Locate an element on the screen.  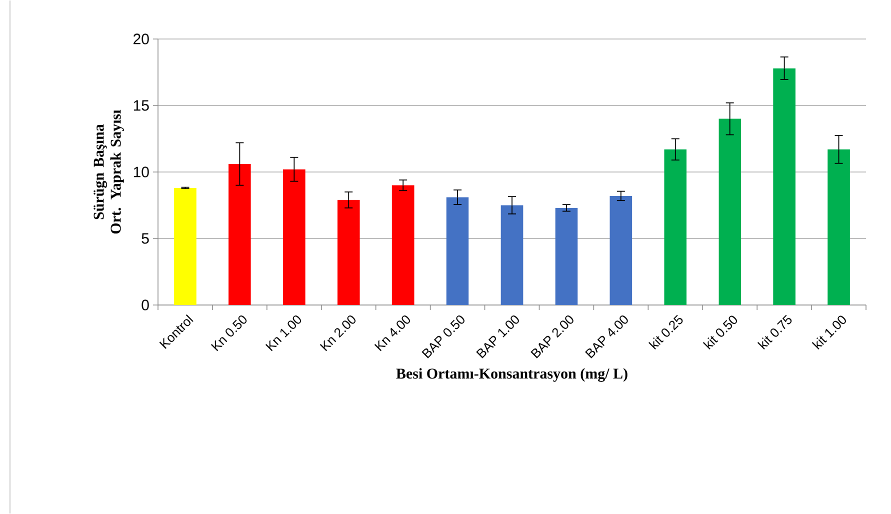
y-tick-label: 15 is located at coordinates (141, 105).